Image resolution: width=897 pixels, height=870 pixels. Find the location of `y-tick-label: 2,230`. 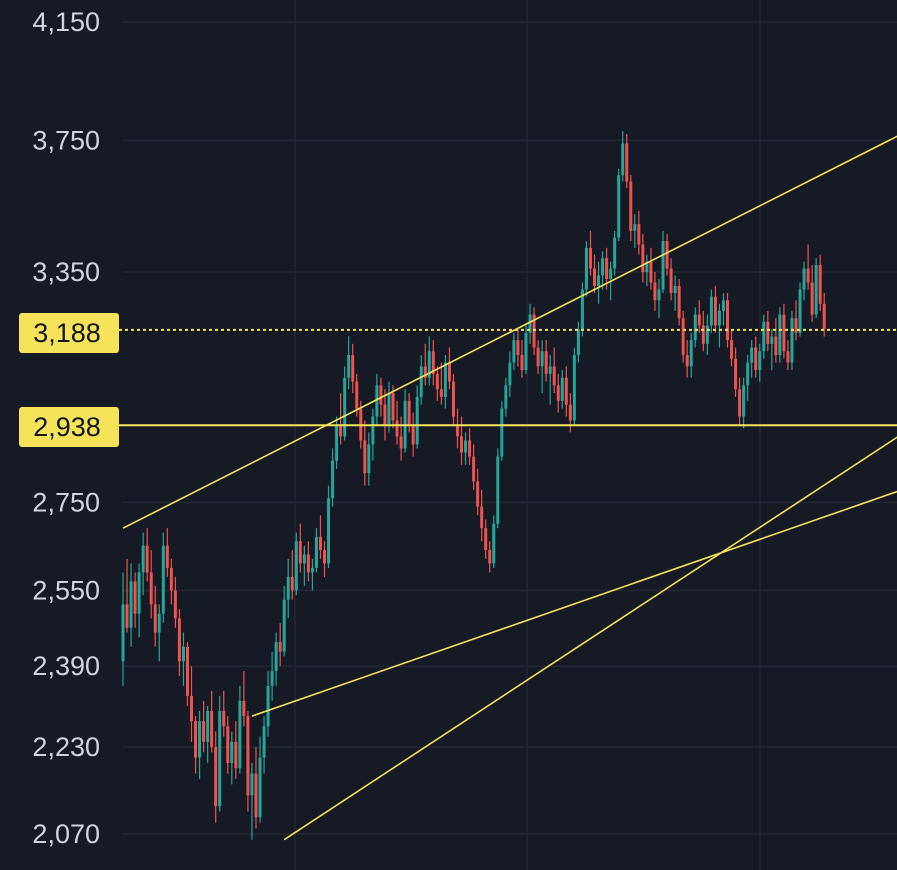

y-tick-label: 2,230 is located at coordinates (66, 747).